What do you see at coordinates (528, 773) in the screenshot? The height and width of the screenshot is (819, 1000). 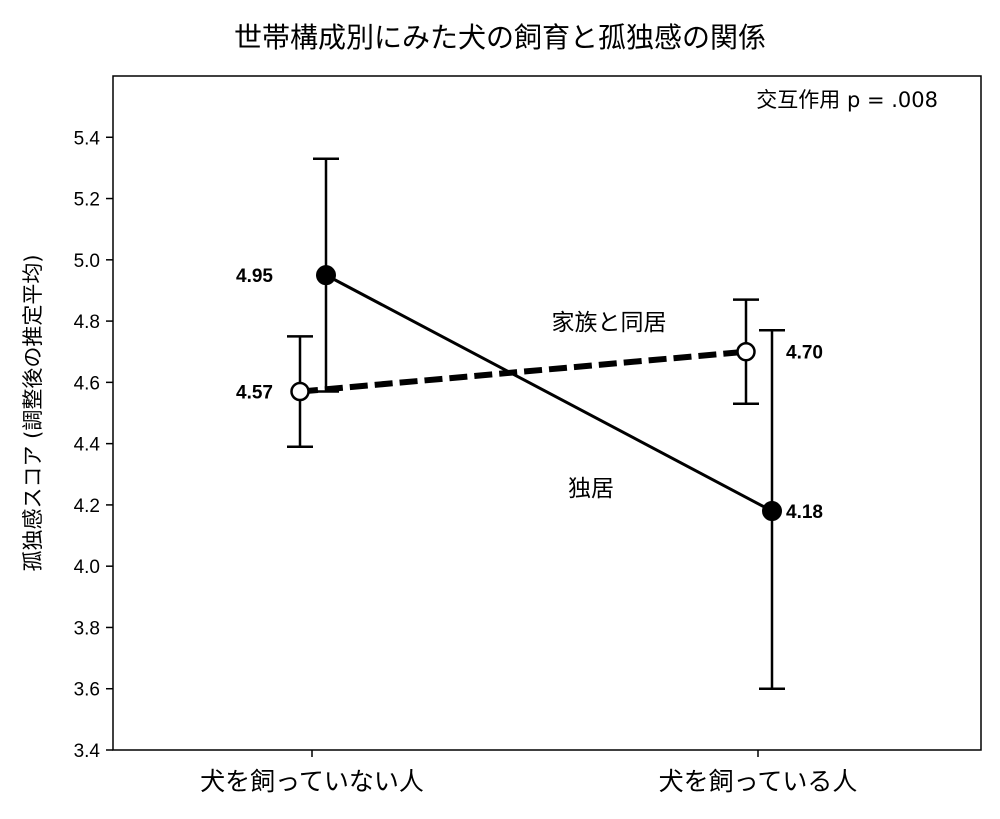 I see `x-axis-ticks: 犬を飼っていない人 犬を飼っている人` at bounding box center [528, 773].